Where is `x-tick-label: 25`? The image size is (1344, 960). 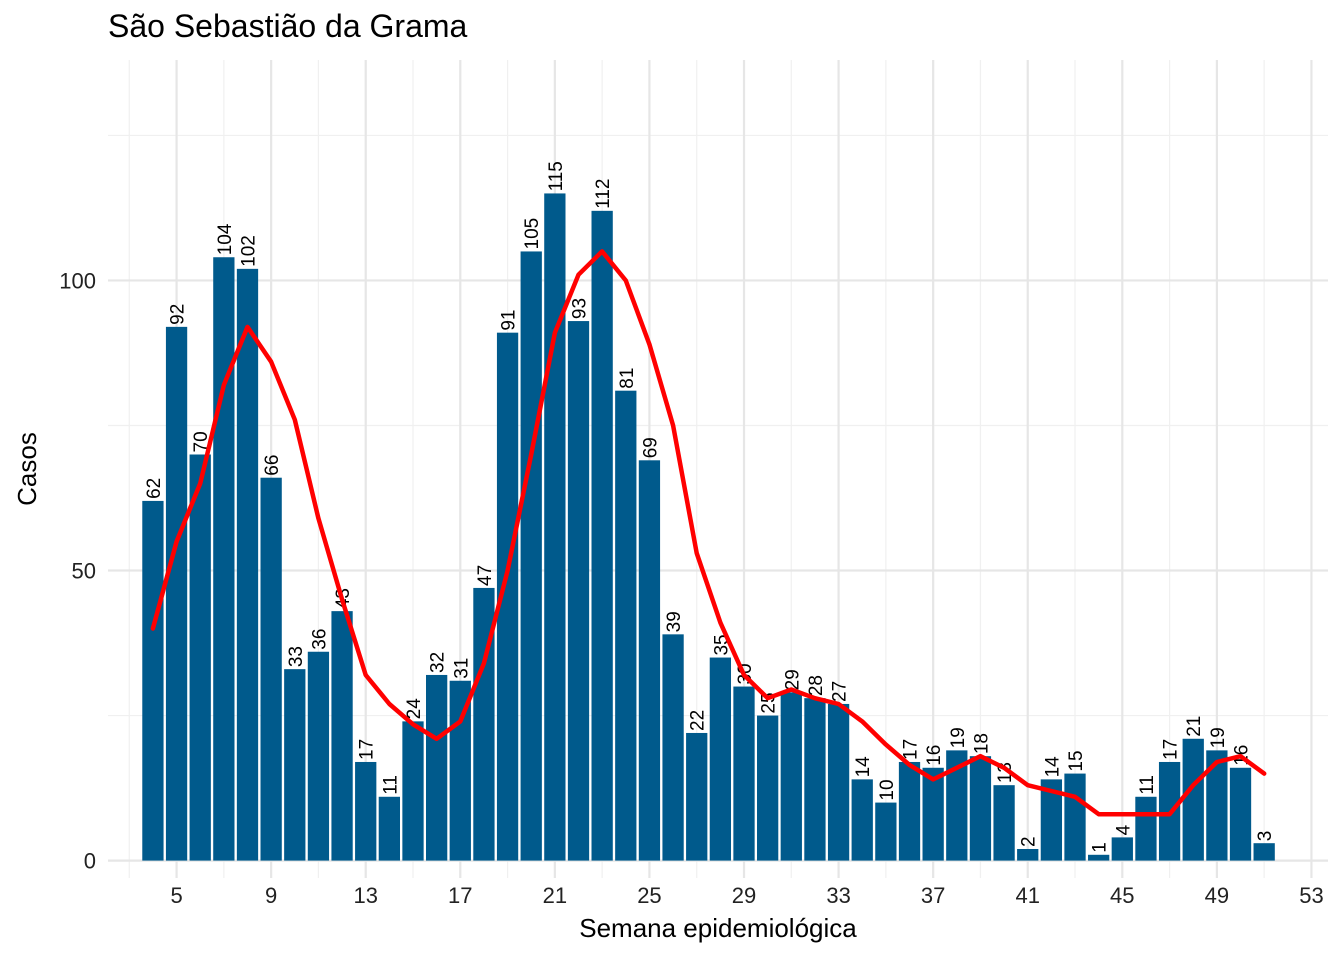 x-tick-label: 25 is located at coordinates (649, 895).